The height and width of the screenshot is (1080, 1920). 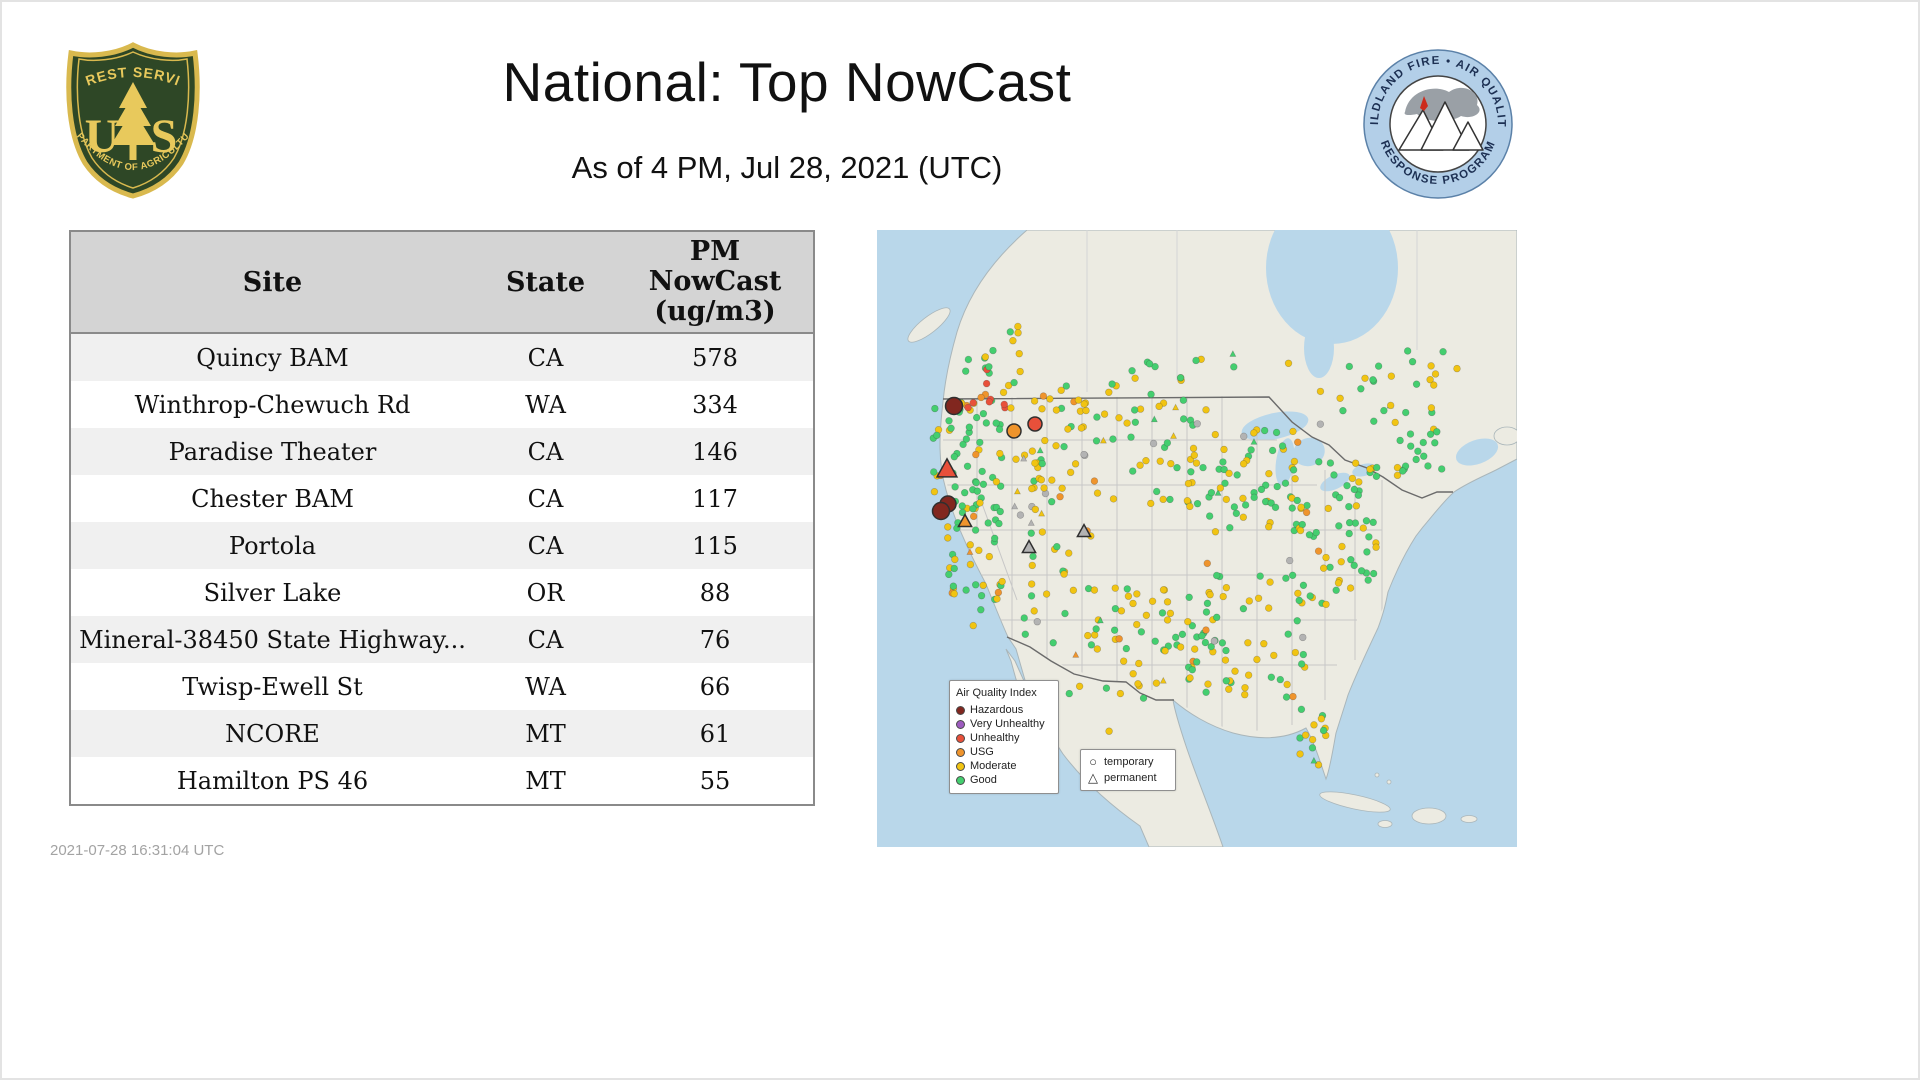 What do you see at coordinates (960, 710) in the screenshot?
I see `hazardous-dot-icon` at bounding box center [960, 710].